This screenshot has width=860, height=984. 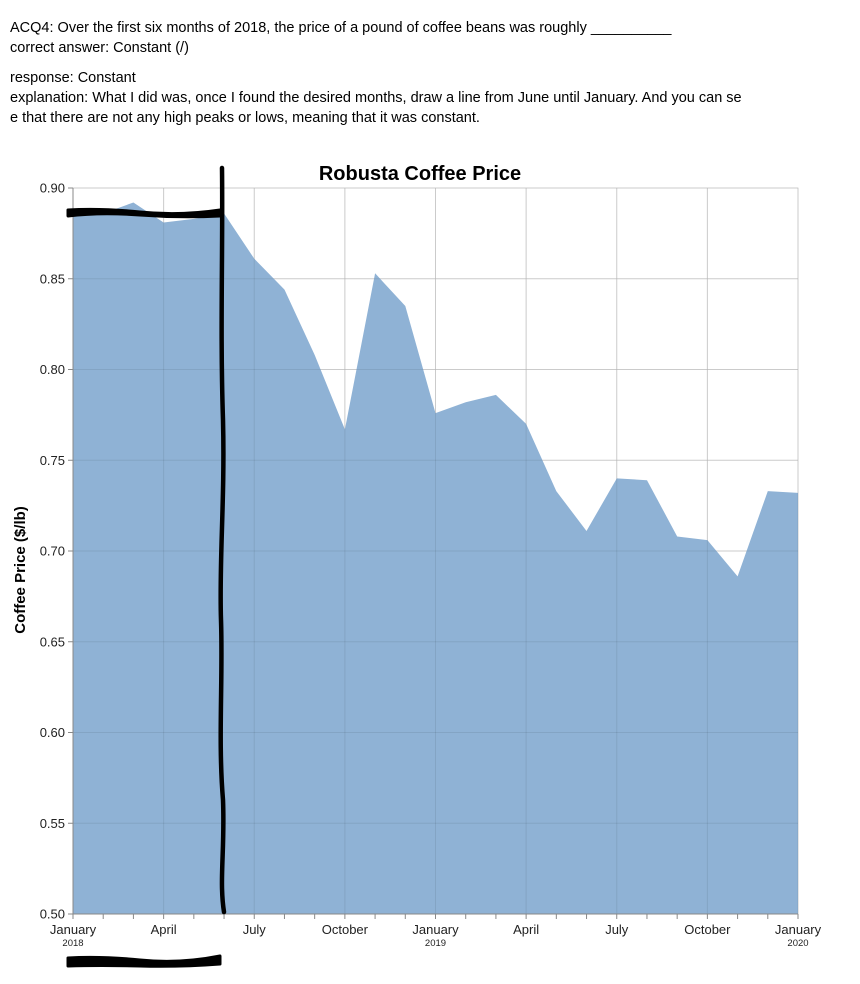 What do you see at coordinates (20, 570) in the screenshot?
I see `y-axis-title: Coffee Price ($/lb)` at bounding box center [20, 570].